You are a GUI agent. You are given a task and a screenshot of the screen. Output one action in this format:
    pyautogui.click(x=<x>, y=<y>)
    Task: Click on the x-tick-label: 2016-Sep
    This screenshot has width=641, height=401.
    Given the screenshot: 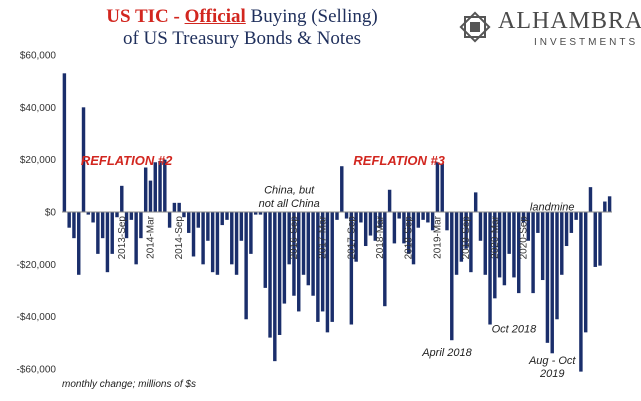 What is the action you would take?
    pyautogui.click(x=294, y=238)
    